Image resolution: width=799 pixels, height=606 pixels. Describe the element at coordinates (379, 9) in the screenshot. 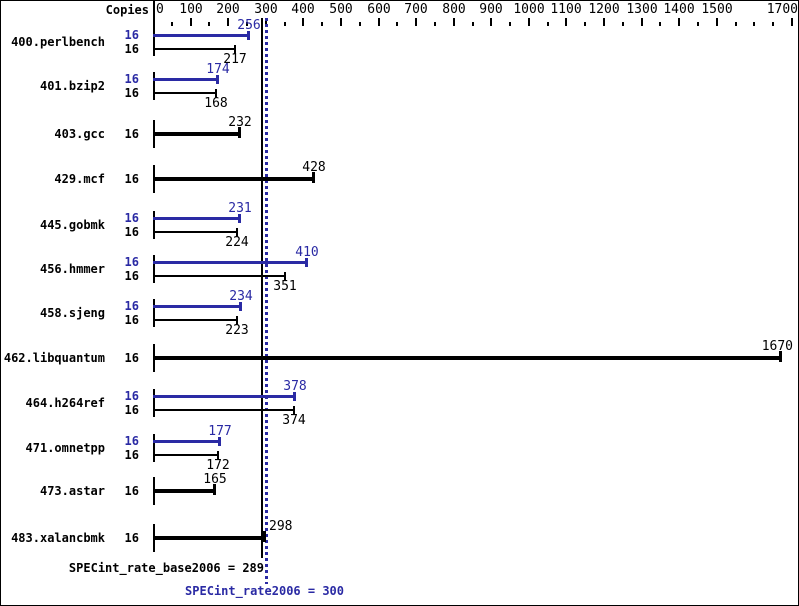

I see `axis-tick-label: 600` at that location.